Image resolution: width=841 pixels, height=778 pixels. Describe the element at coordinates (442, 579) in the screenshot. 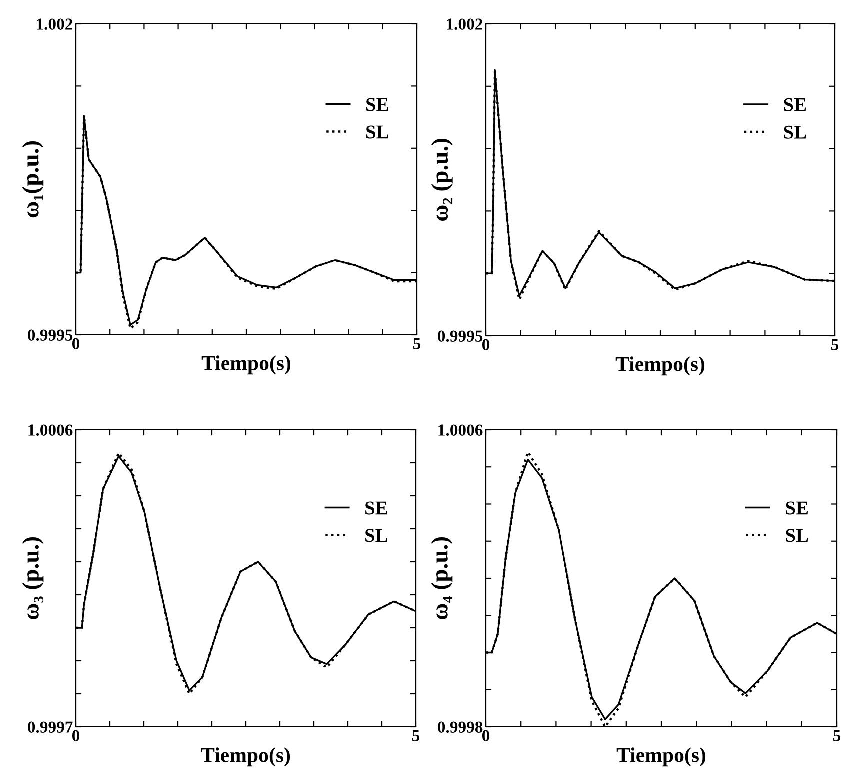

I see `y-axis-title: ω₄ (p.u.)` at that location.